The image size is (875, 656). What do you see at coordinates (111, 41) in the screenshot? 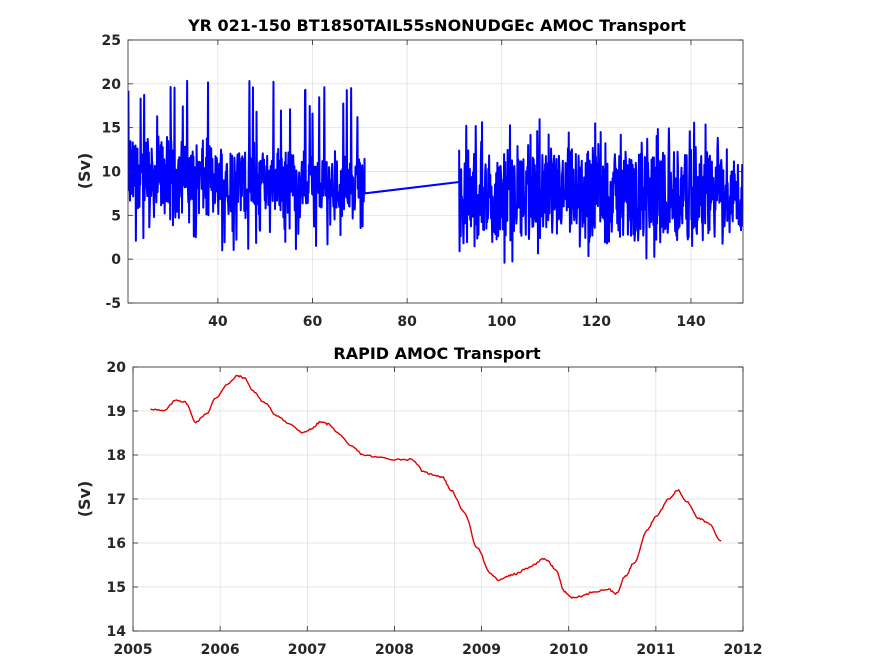
I see `chart0-ytick-label: 25` at bounding box center [111, 41].